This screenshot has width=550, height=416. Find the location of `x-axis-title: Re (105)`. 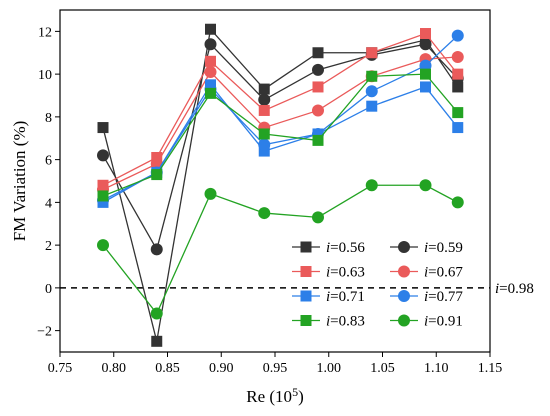

x-axis-title: Re (105) is located at coordinates (274, 395).